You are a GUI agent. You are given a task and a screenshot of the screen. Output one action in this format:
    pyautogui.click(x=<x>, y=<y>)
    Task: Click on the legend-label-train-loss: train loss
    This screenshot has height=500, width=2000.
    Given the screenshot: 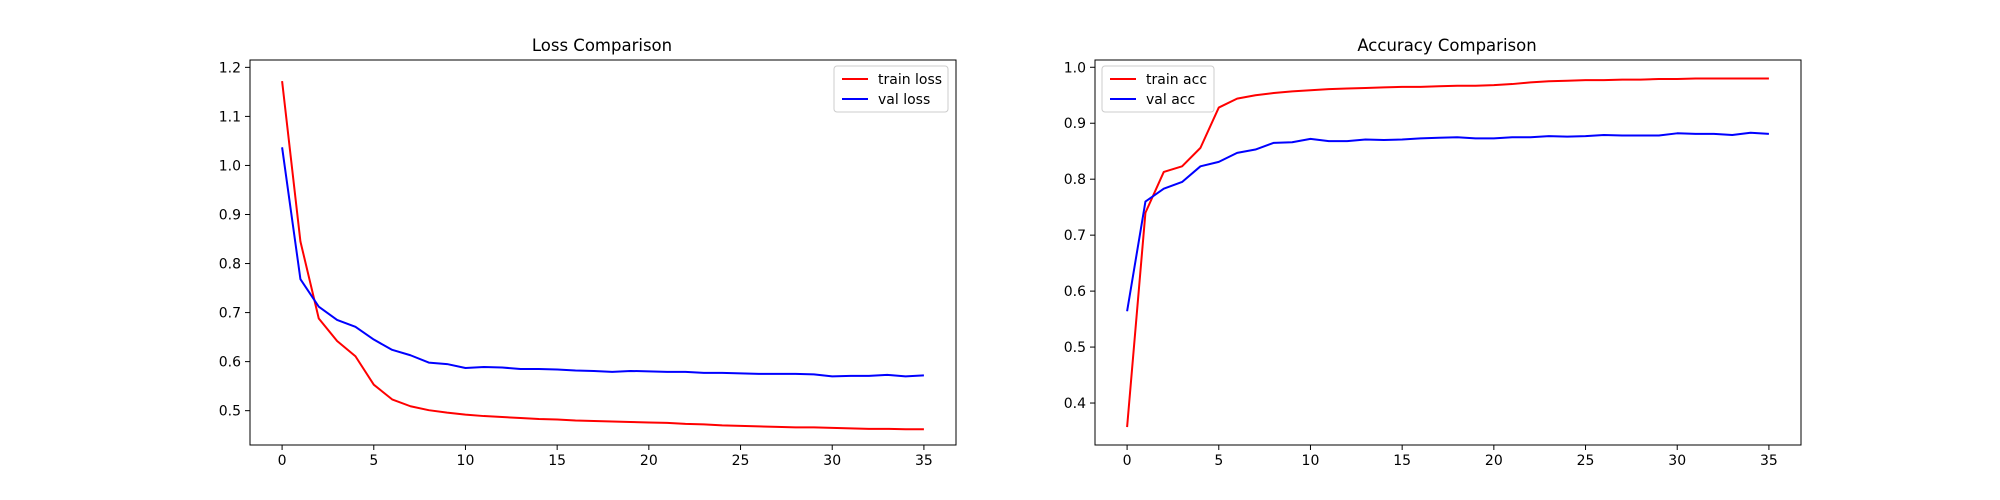 What is the action you would take?
    pyautogui.click(x=910, y=80)
    